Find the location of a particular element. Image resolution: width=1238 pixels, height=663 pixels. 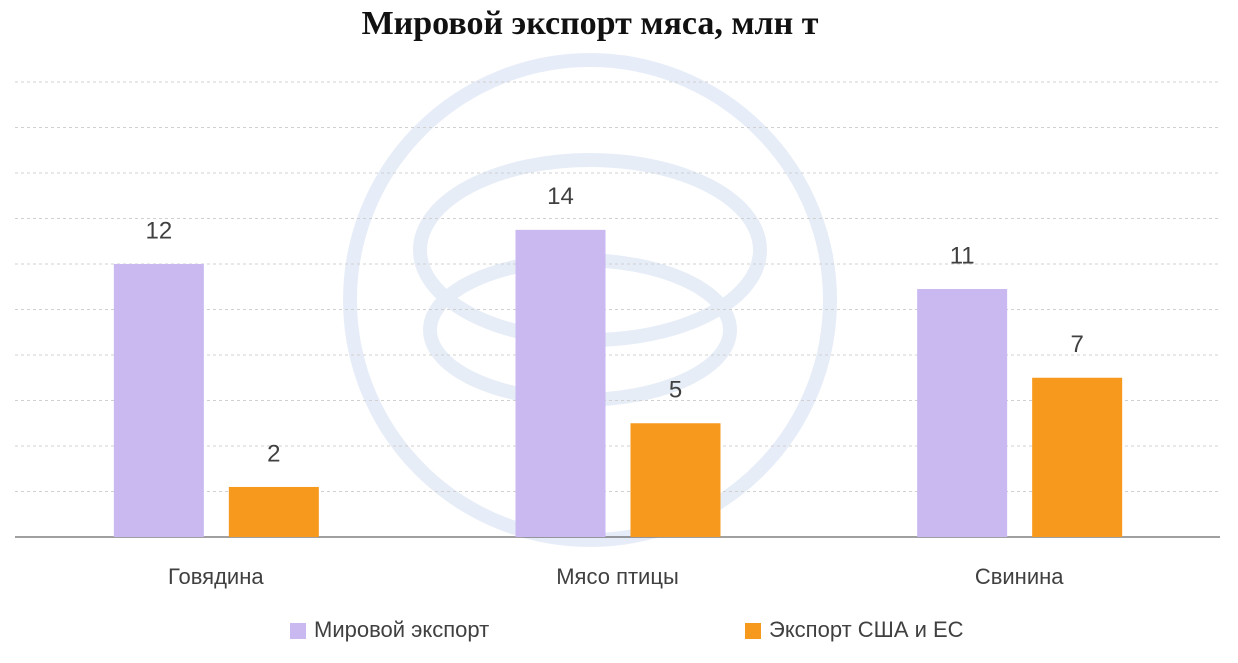

value-label: 14 is located at coordinates (560, 196).